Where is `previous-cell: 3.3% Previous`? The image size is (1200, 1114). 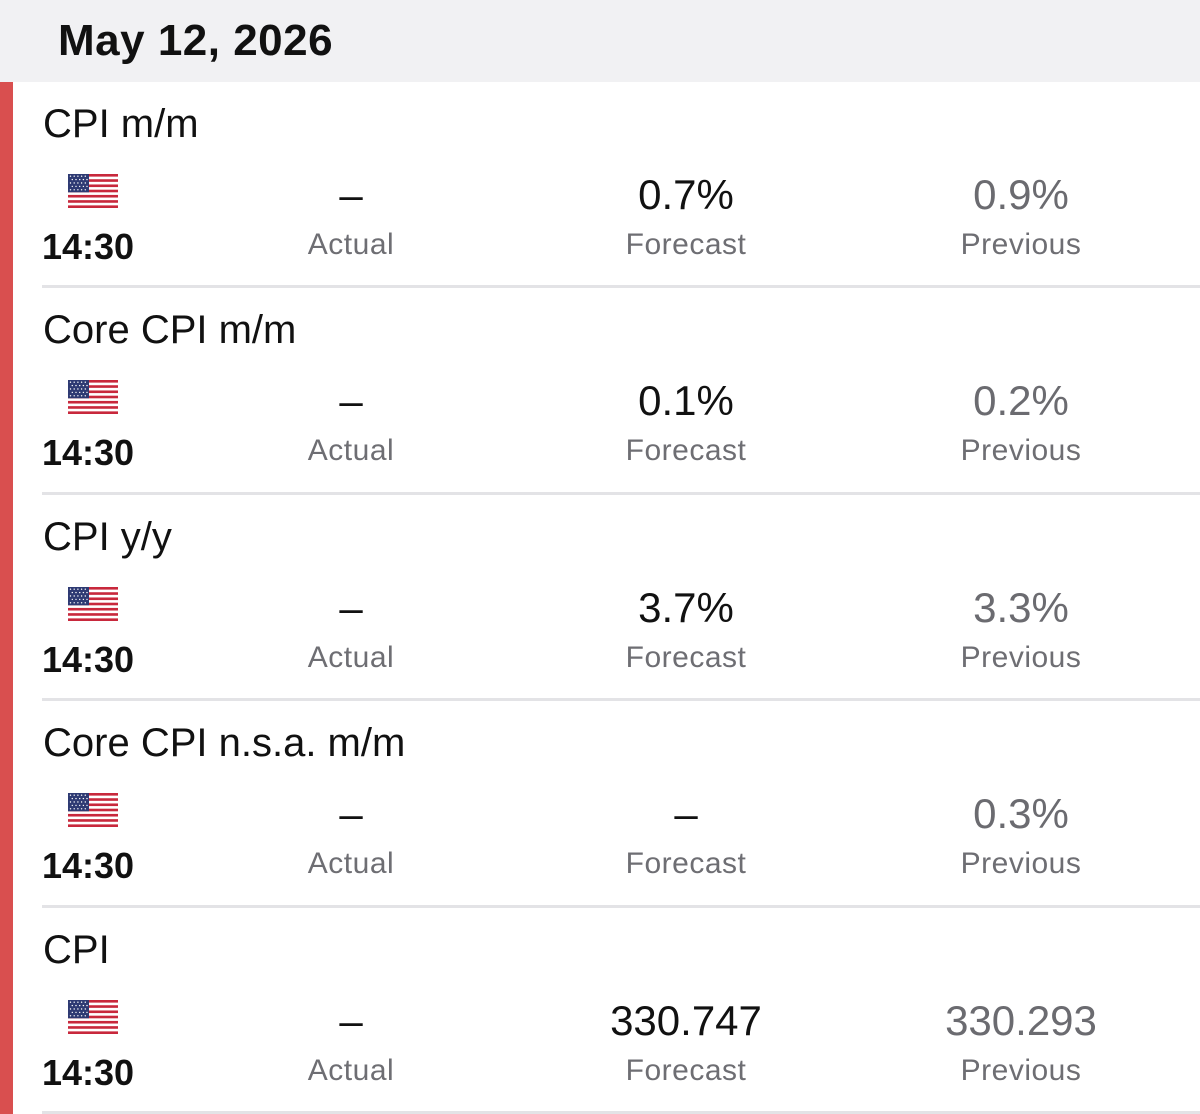
previous-cell: 3.3% Previous is located at coordinates (1021, 629).